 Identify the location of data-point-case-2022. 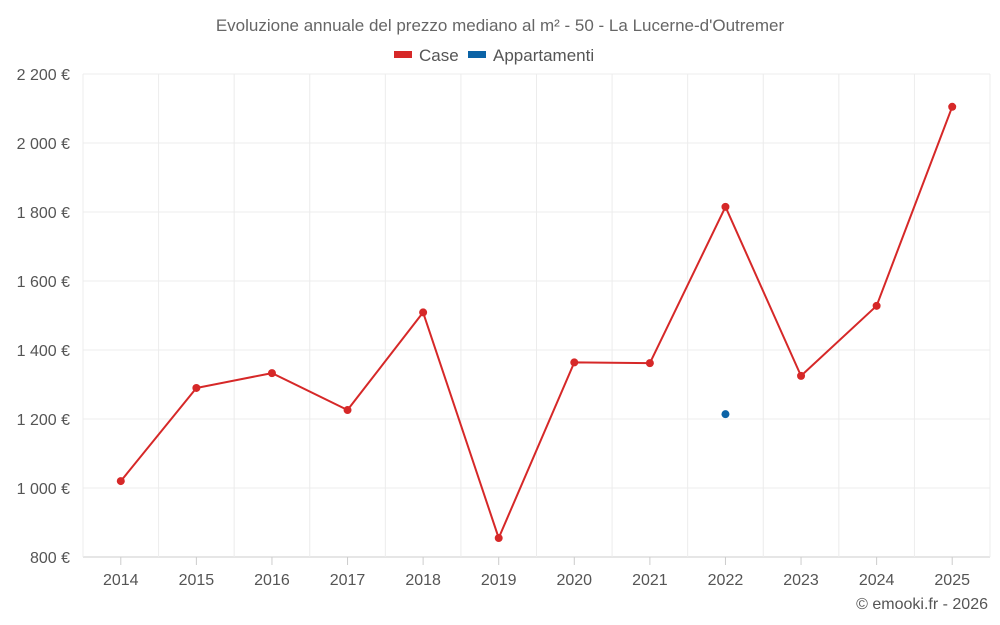
(725, 206).